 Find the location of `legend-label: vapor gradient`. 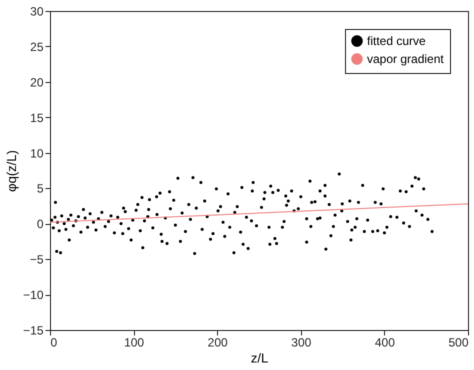

legend-label: vapor gradient is located at coordinates (405, 59).